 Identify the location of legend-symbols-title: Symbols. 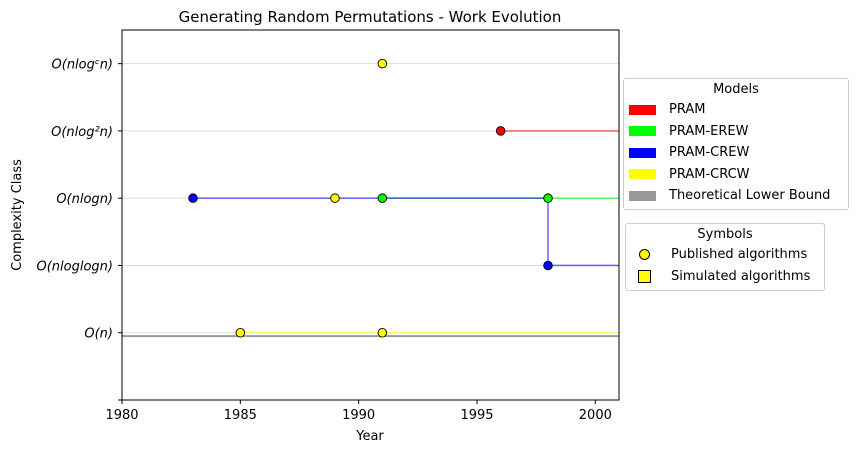
(725, 234).